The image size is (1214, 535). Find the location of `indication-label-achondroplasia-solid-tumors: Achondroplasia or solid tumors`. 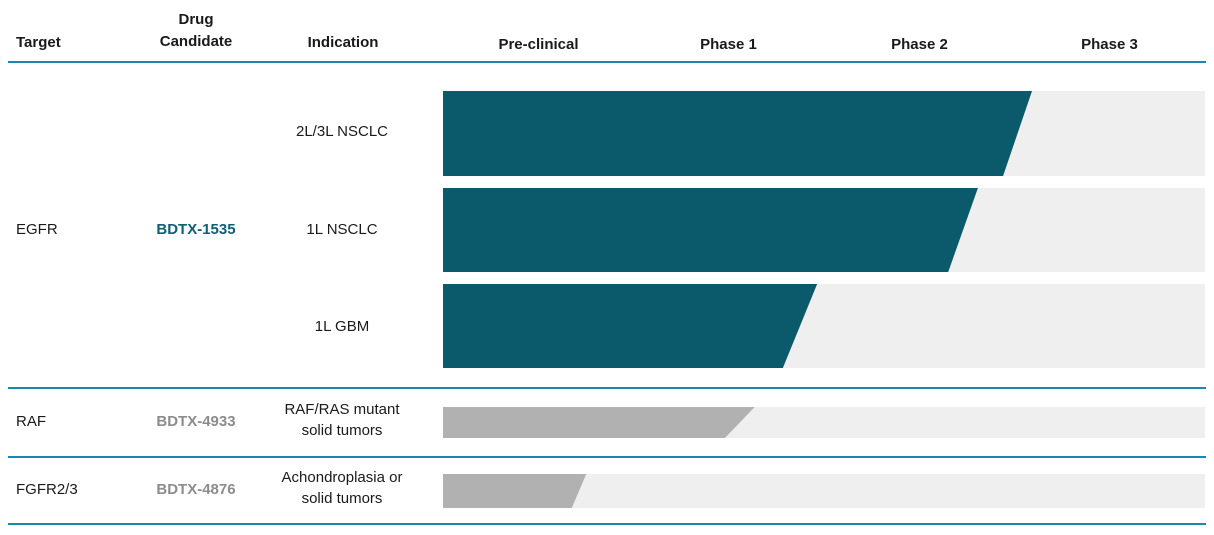

indication-label-achondroplasia-solid-tumors: Achondroplasia or solid tumors is located at coordinates (342, 488).